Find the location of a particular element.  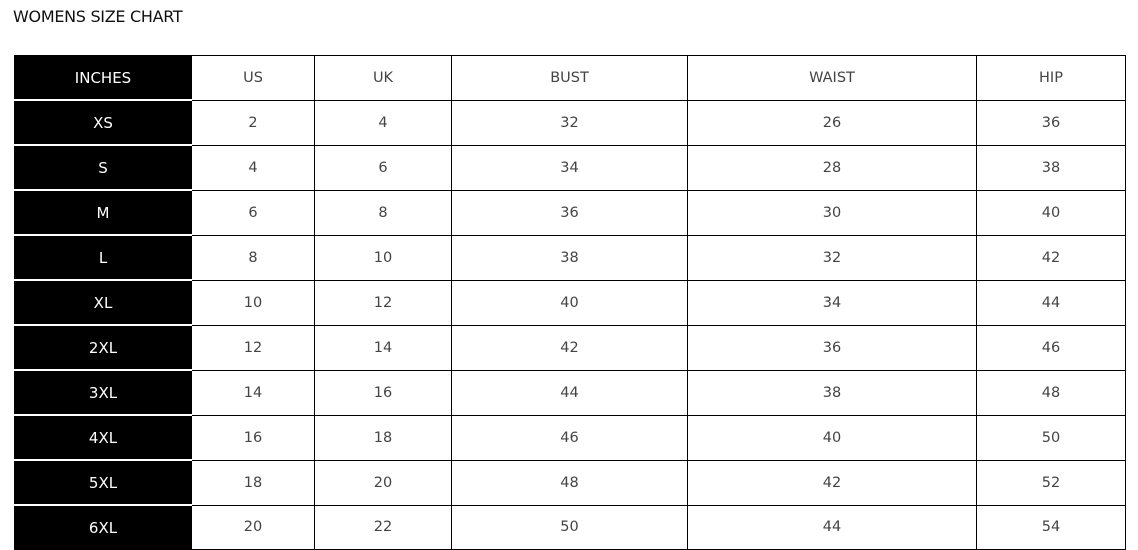

table-row: 5XL 18 20 48 42 52 is located at coordinates (570, 482).